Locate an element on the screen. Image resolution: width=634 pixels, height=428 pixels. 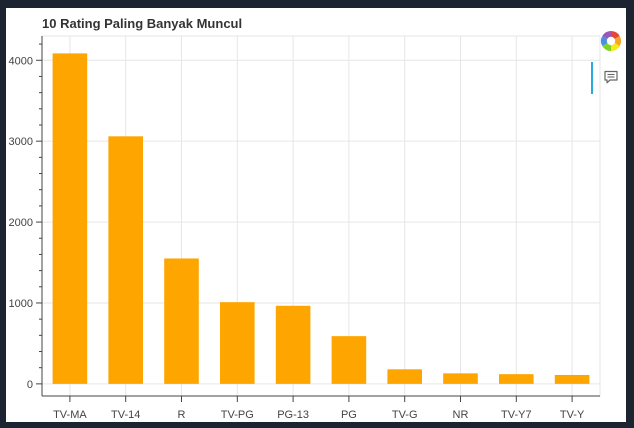
active-tool-indicator is located at coordinates (592, 78).